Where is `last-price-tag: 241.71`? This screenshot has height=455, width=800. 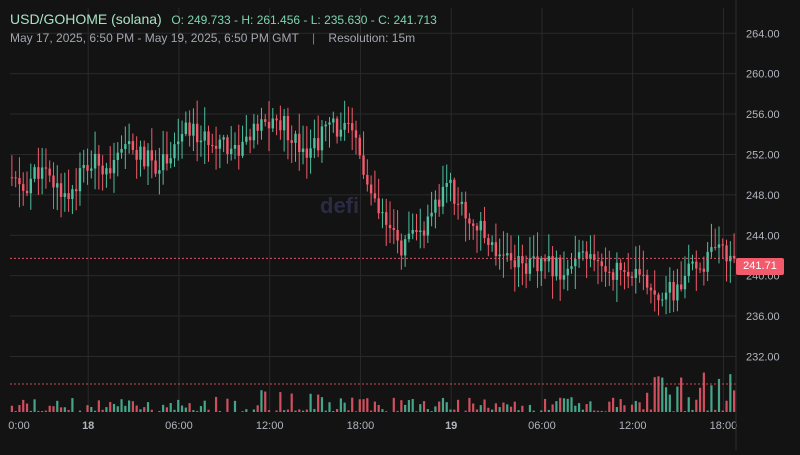
last-price-tag: 241.71 is located at coordinates (760, 266).